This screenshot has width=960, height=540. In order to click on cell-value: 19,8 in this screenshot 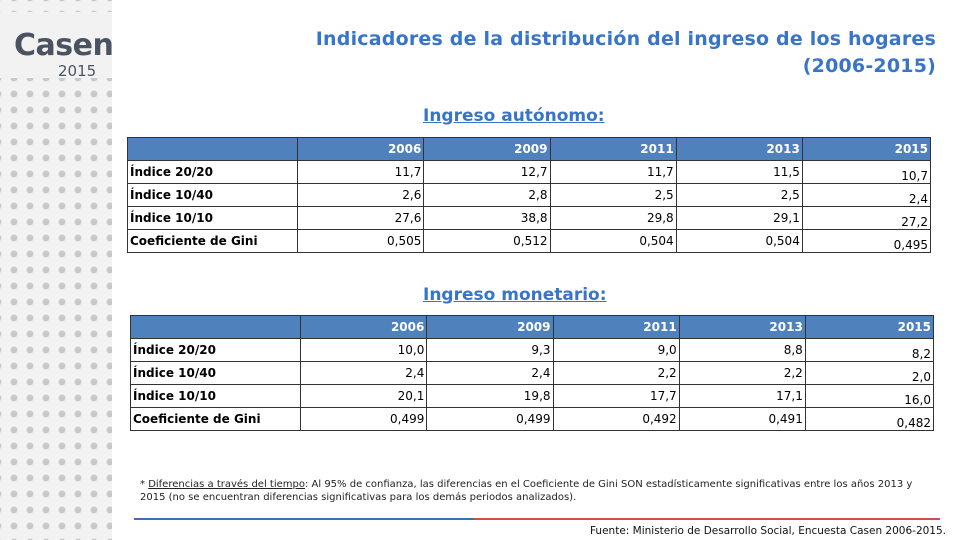, I will do `click(490, 396)`.